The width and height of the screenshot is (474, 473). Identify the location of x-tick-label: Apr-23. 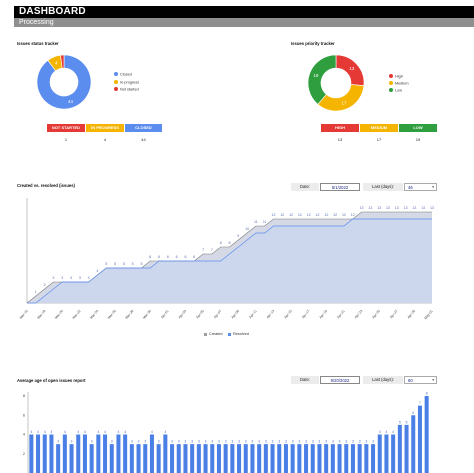
(359, 314).